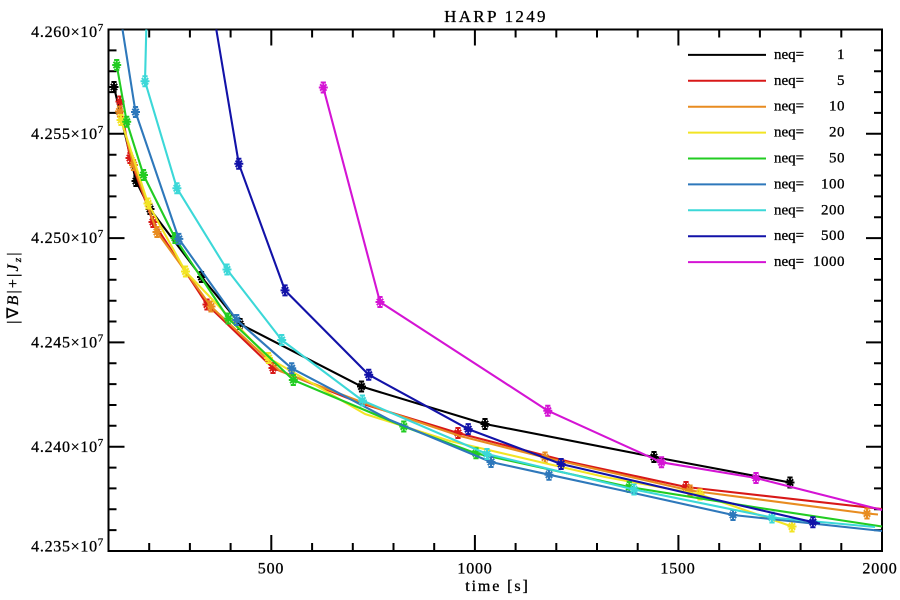 The height and width of the screenshot is (600, 900). I want to click on svg-text: 10, so click(837, 107).